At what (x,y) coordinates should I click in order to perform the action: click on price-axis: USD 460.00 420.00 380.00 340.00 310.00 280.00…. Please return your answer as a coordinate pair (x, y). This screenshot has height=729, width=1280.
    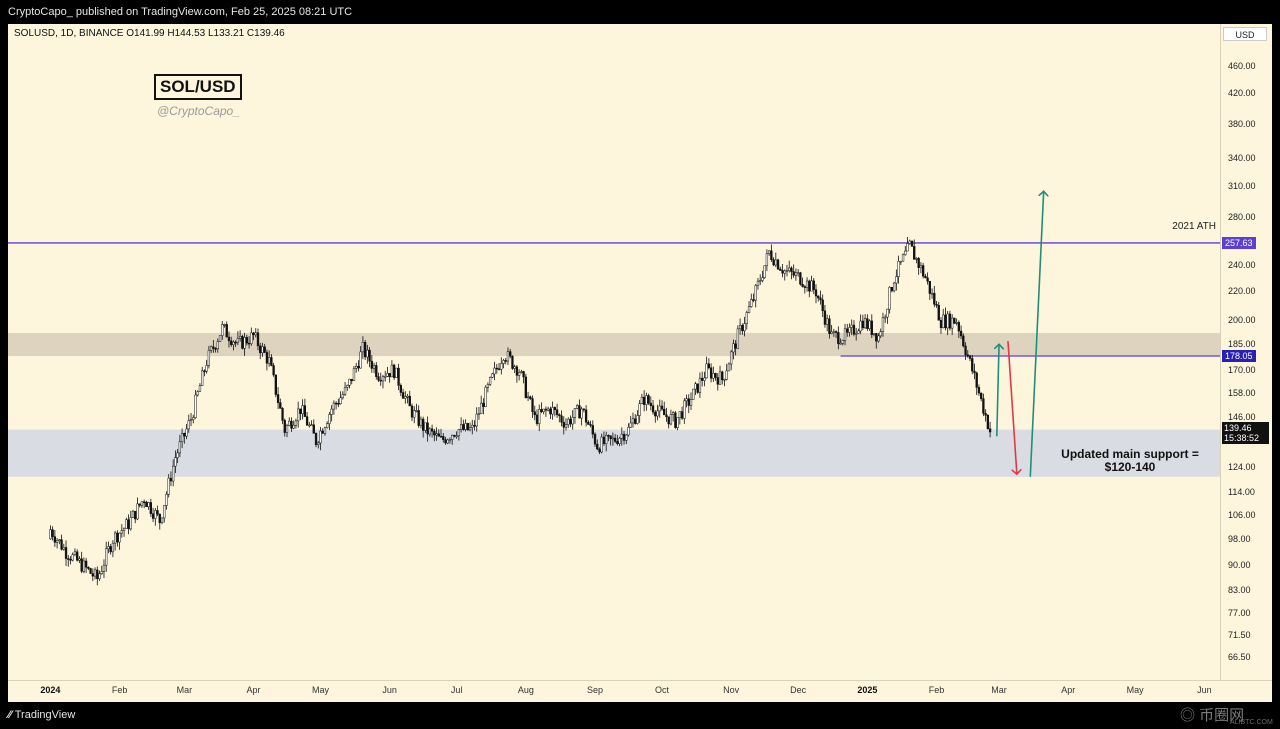
    Looking at the image, I should click on (1246, 352).